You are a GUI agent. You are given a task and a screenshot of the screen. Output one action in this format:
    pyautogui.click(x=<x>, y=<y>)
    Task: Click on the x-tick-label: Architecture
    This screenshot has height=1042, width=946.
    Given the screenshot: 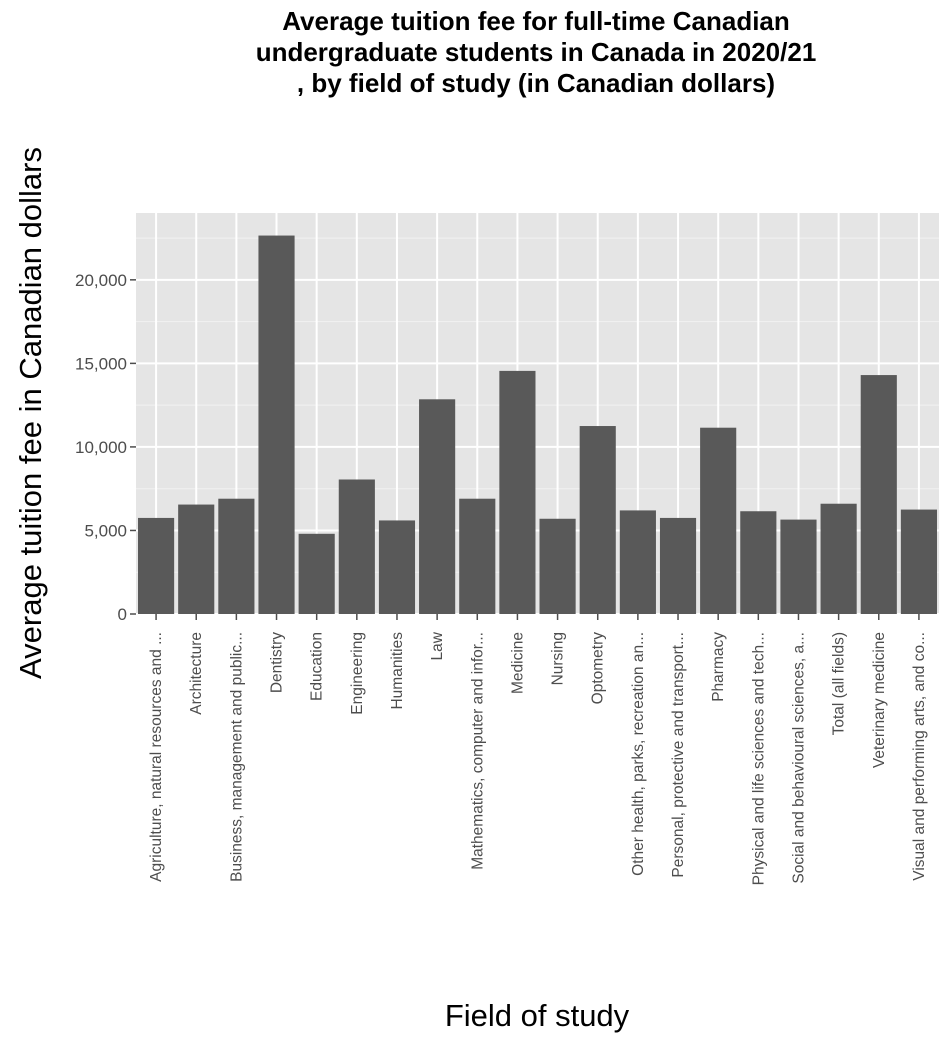 What is the action you would take?
    pyautogui.click(x=196, y=673)
    